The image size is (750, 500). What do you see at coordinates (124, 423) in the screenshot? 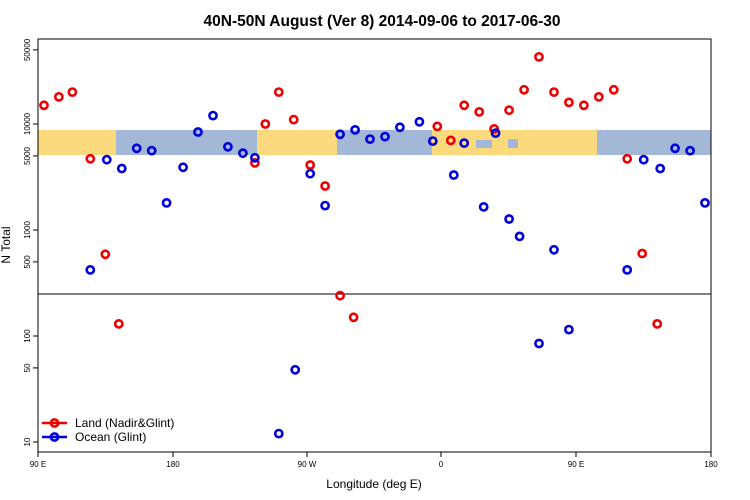
I see `legend-label: Land (Nadir&Glint)` at bounding box center [124, 423].